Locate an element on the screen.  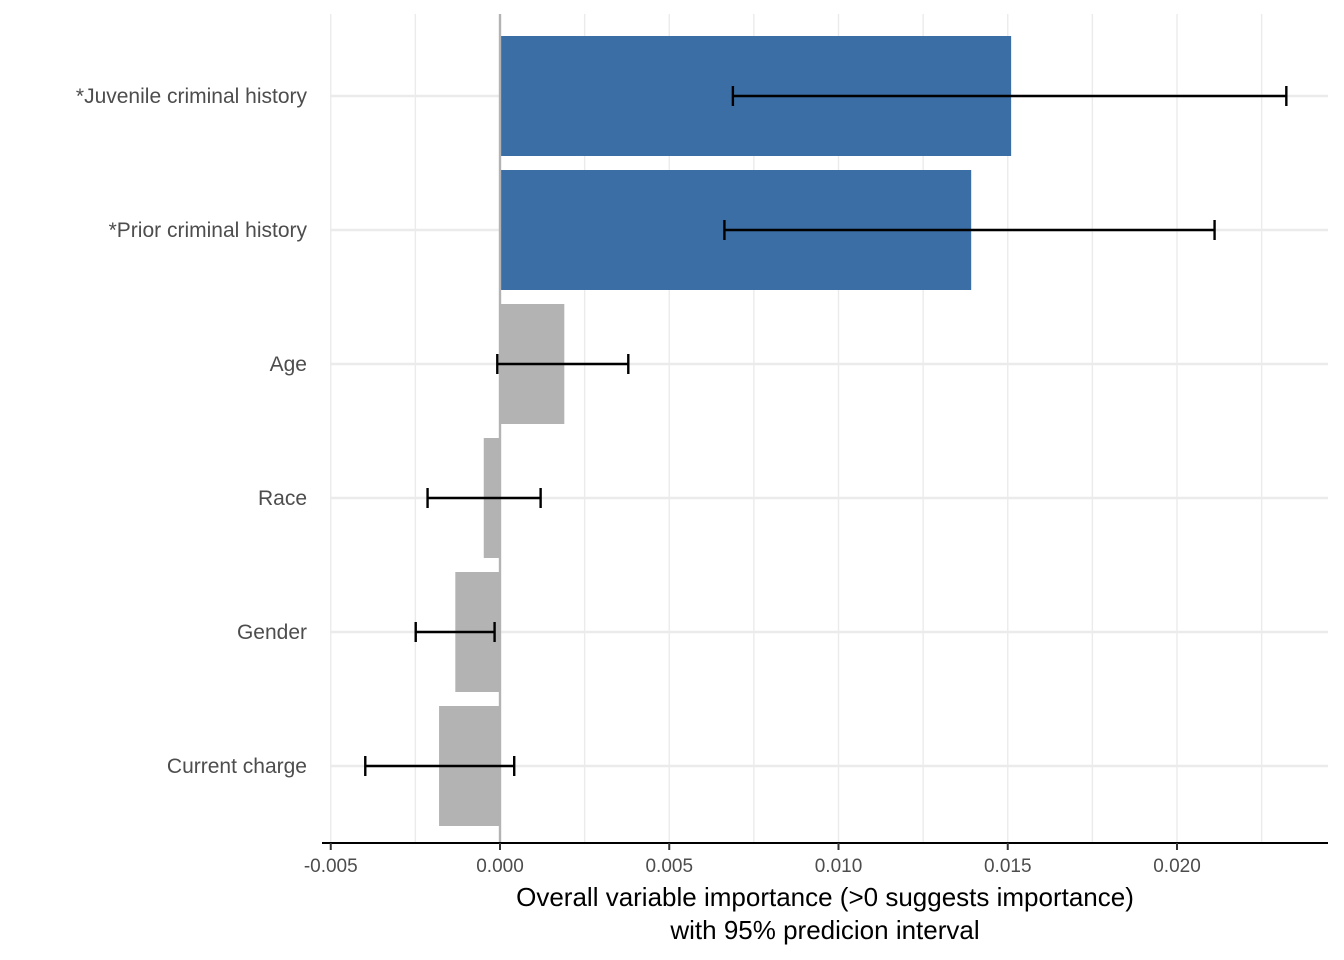
x-tick-label: 0.005 is located at coordinates (669, 866).